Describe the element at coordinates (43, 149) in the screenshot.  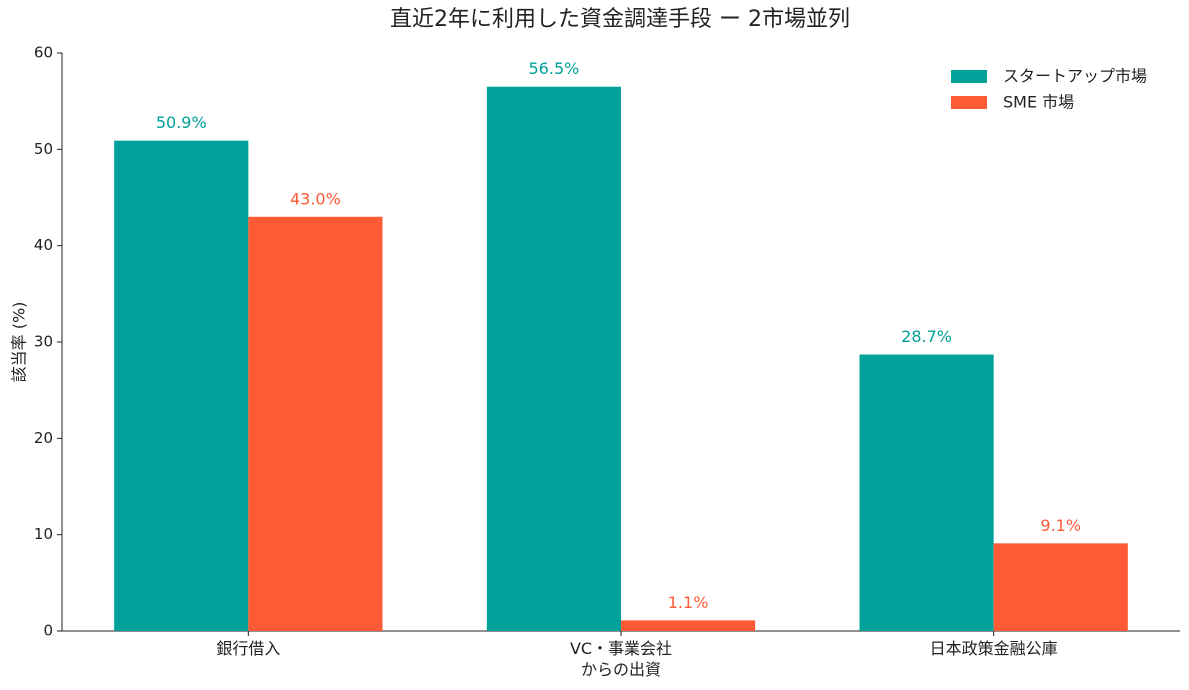
I see `y-tick-label: 50` at that location.